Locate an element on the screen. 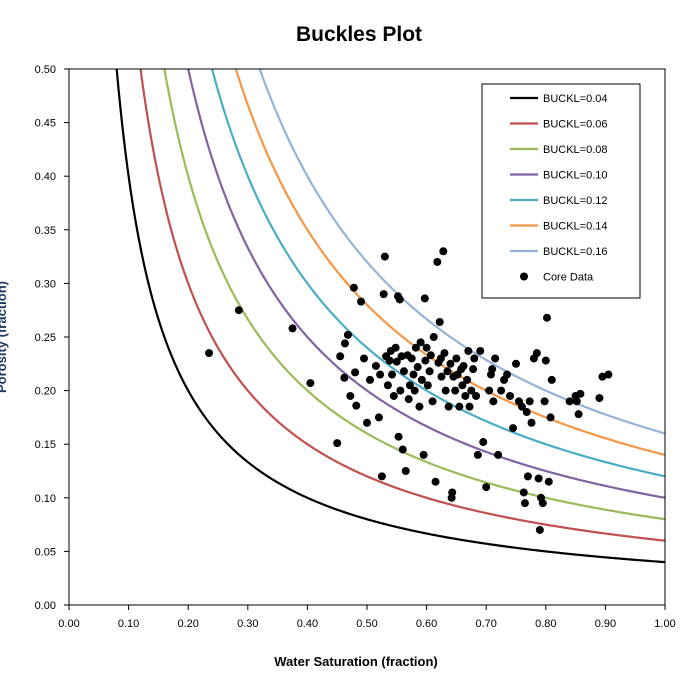 Image resolution: width=700 pixels, height=700 pixels. legend-label: BUCKL=0.10 is located at coordinates (575, 176).